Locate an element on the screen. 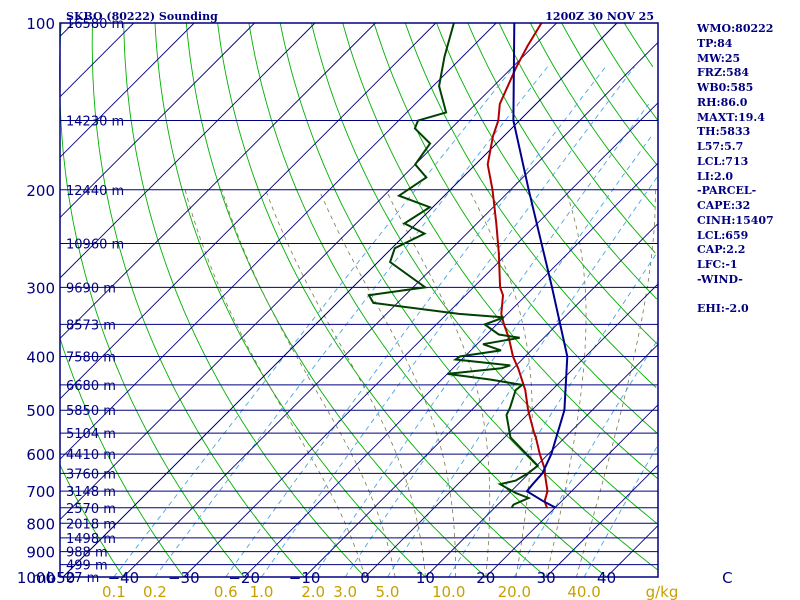 The width and height of the screenshot is (800, 600). sounding-index-line: WMO:80222 is located at coordinates (735, 28).